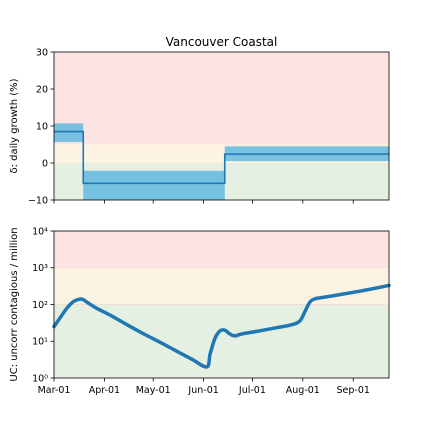 This screenshot has height=432, width=432. What do you see at coordinates (221, 157) in the screenshot?
I see `growth-rate-line` at bounding box center [221, 157].